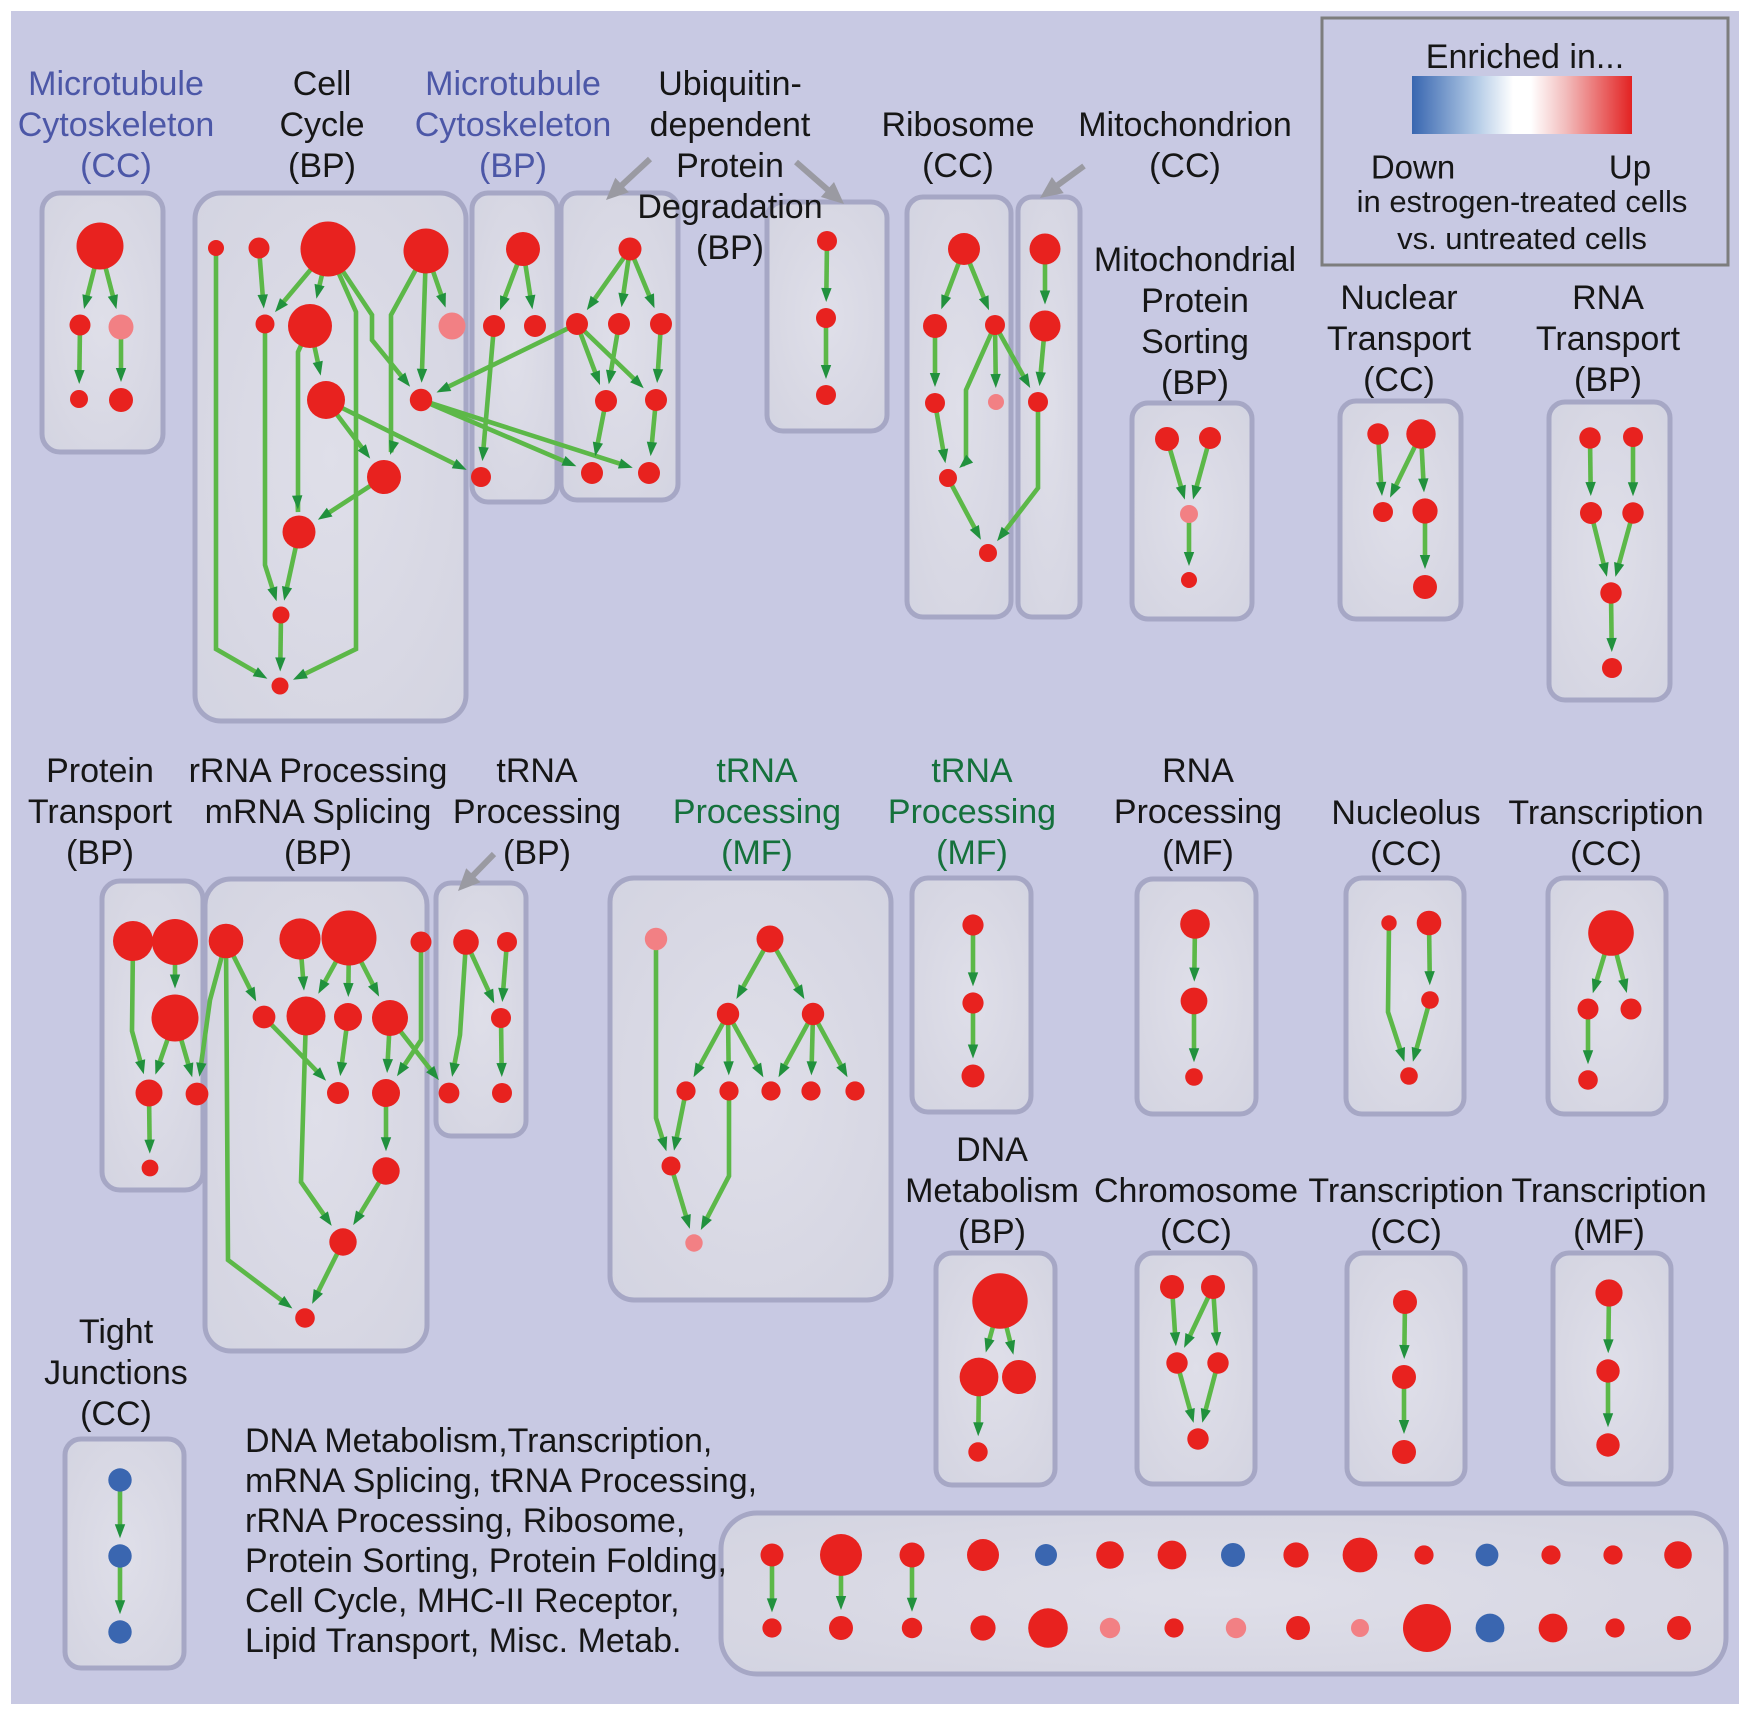 The image size is (1750, 1720). Describe the element at coordinates (321, 125) in the screenshot. I see `svg-text: Cycle` at that location.